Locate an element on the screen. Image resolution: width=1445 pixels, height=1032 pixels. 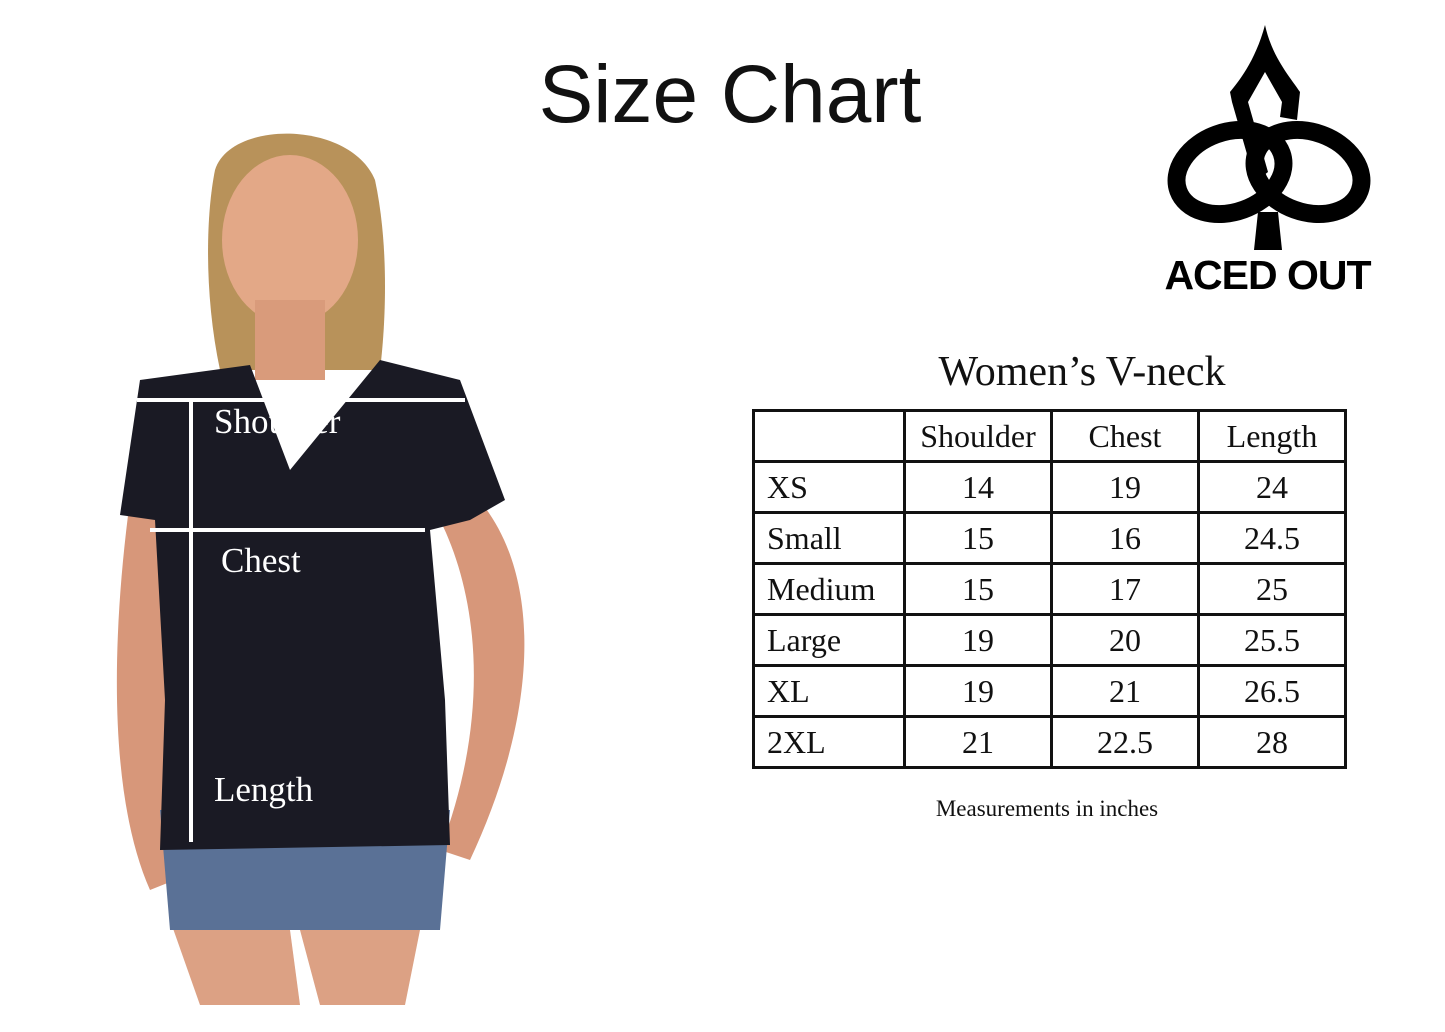
size-cell: XS is located at coordinates (829, 487).